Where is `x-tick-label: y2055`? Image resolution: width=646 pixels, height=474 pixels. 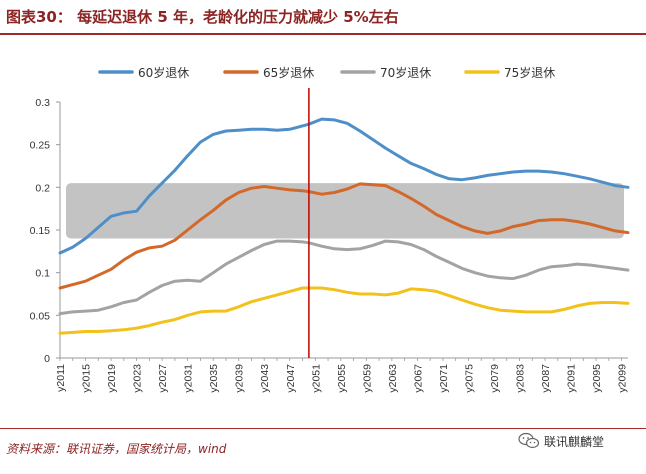 x-tick-label: y2055 is located at coordinates (342, 378).